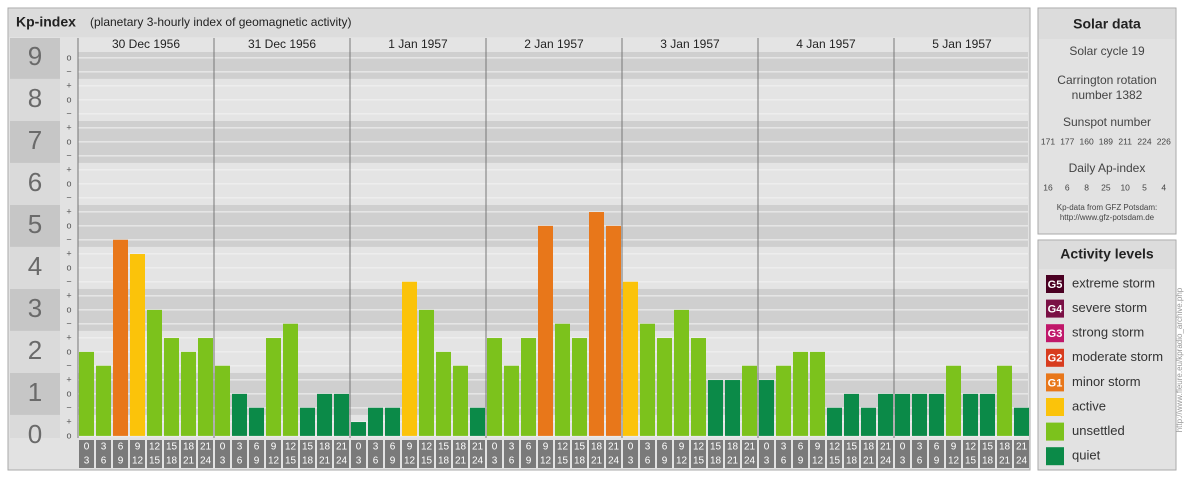 This screenshot has height=485, width=1184. I want to click on hour-end: 21, so click(325, 461).